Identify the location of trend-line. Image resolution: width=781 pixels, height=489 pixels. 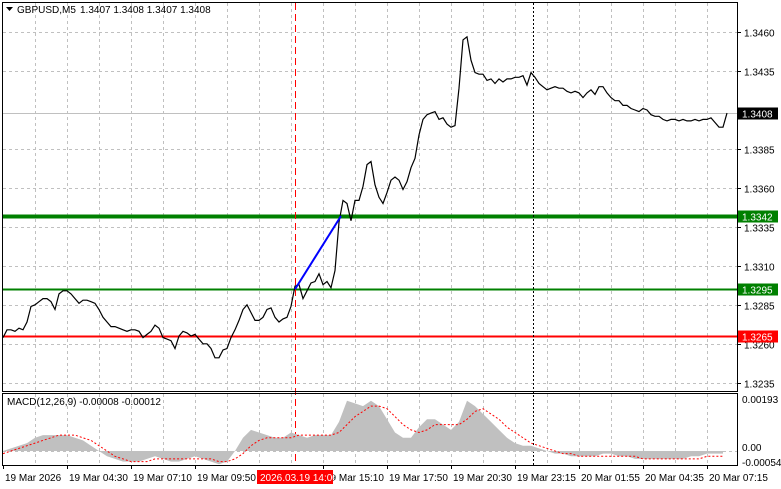
(318, 252).